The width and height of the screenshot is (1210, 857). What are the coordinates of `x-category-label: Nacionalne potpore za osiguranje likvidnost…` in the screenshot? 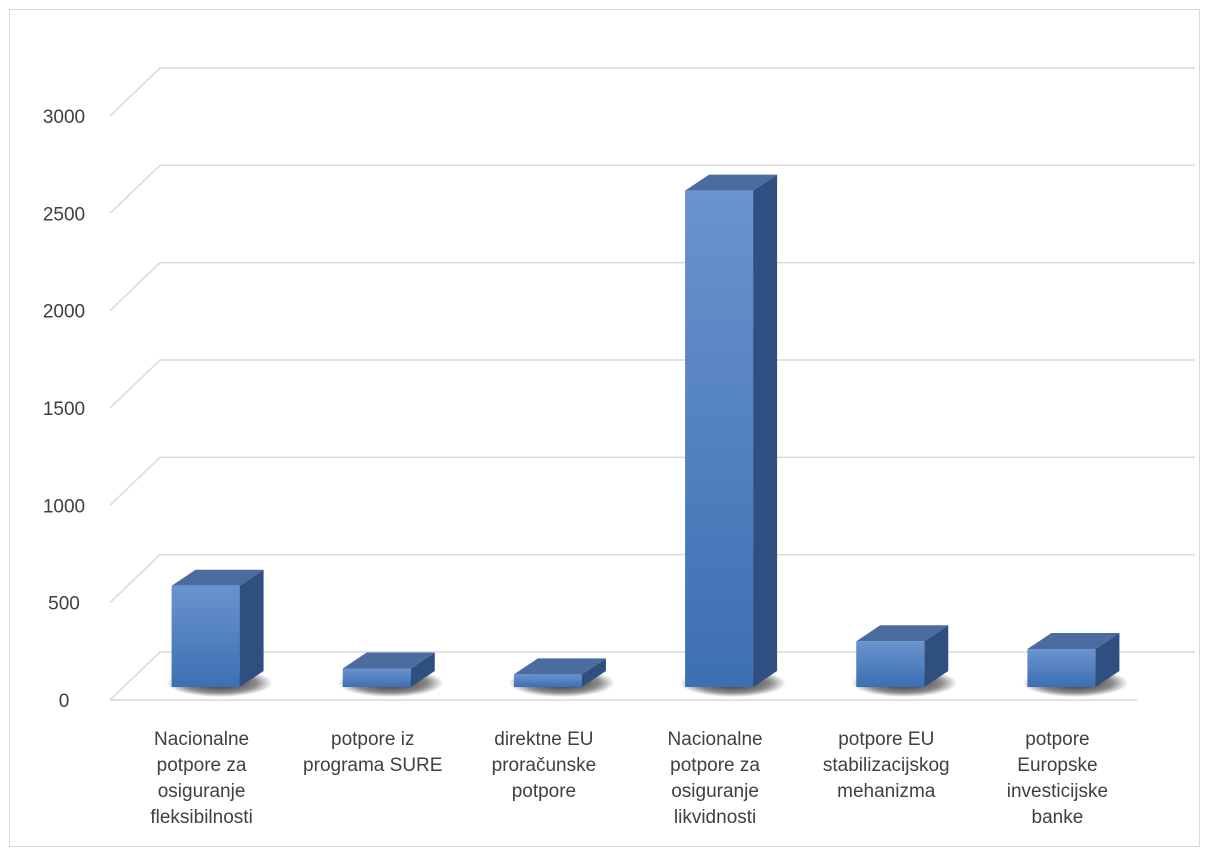 It's located at (715, 778).